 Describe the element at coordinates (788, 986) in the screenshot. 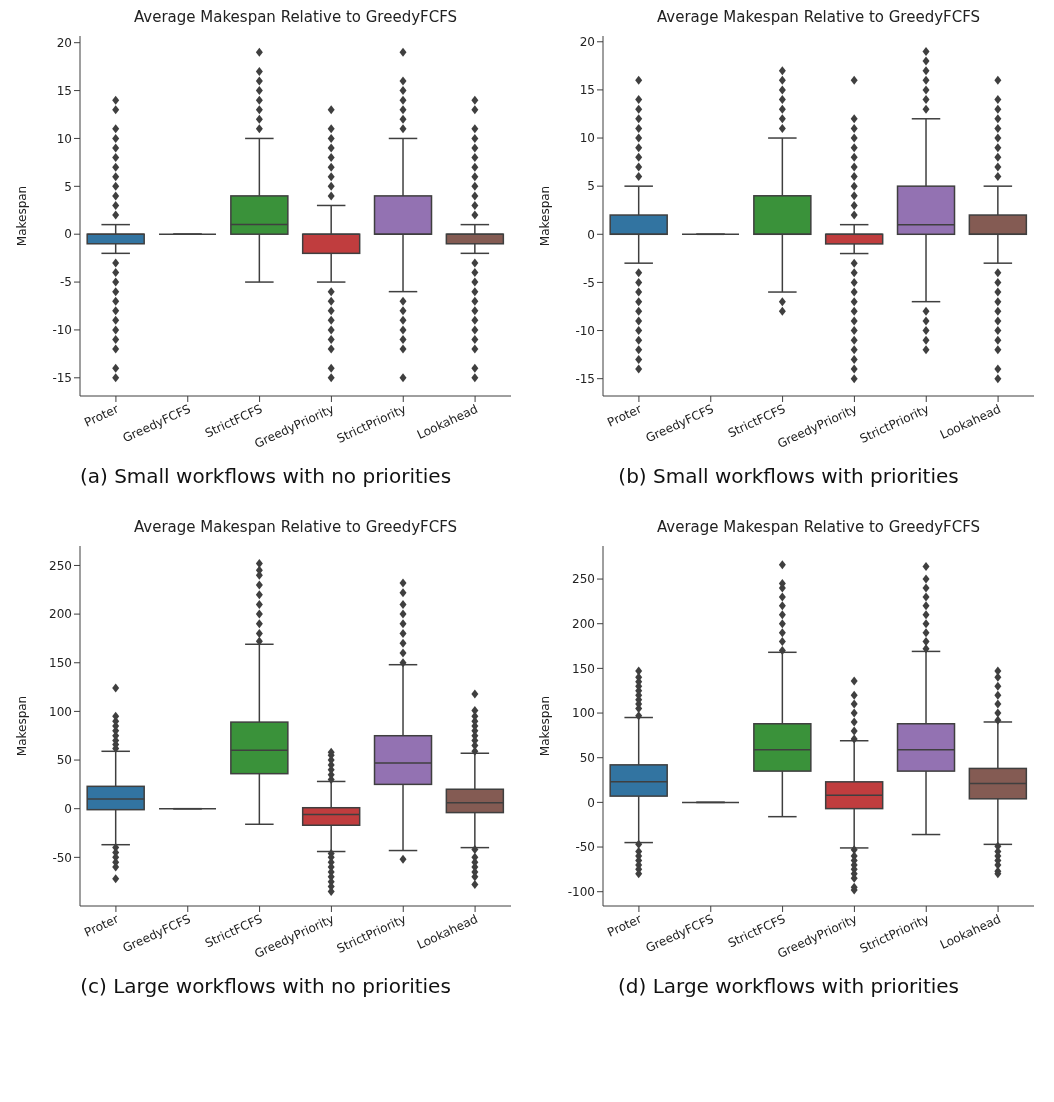

I see `text: (d) Large workflows with priorities` at that location.